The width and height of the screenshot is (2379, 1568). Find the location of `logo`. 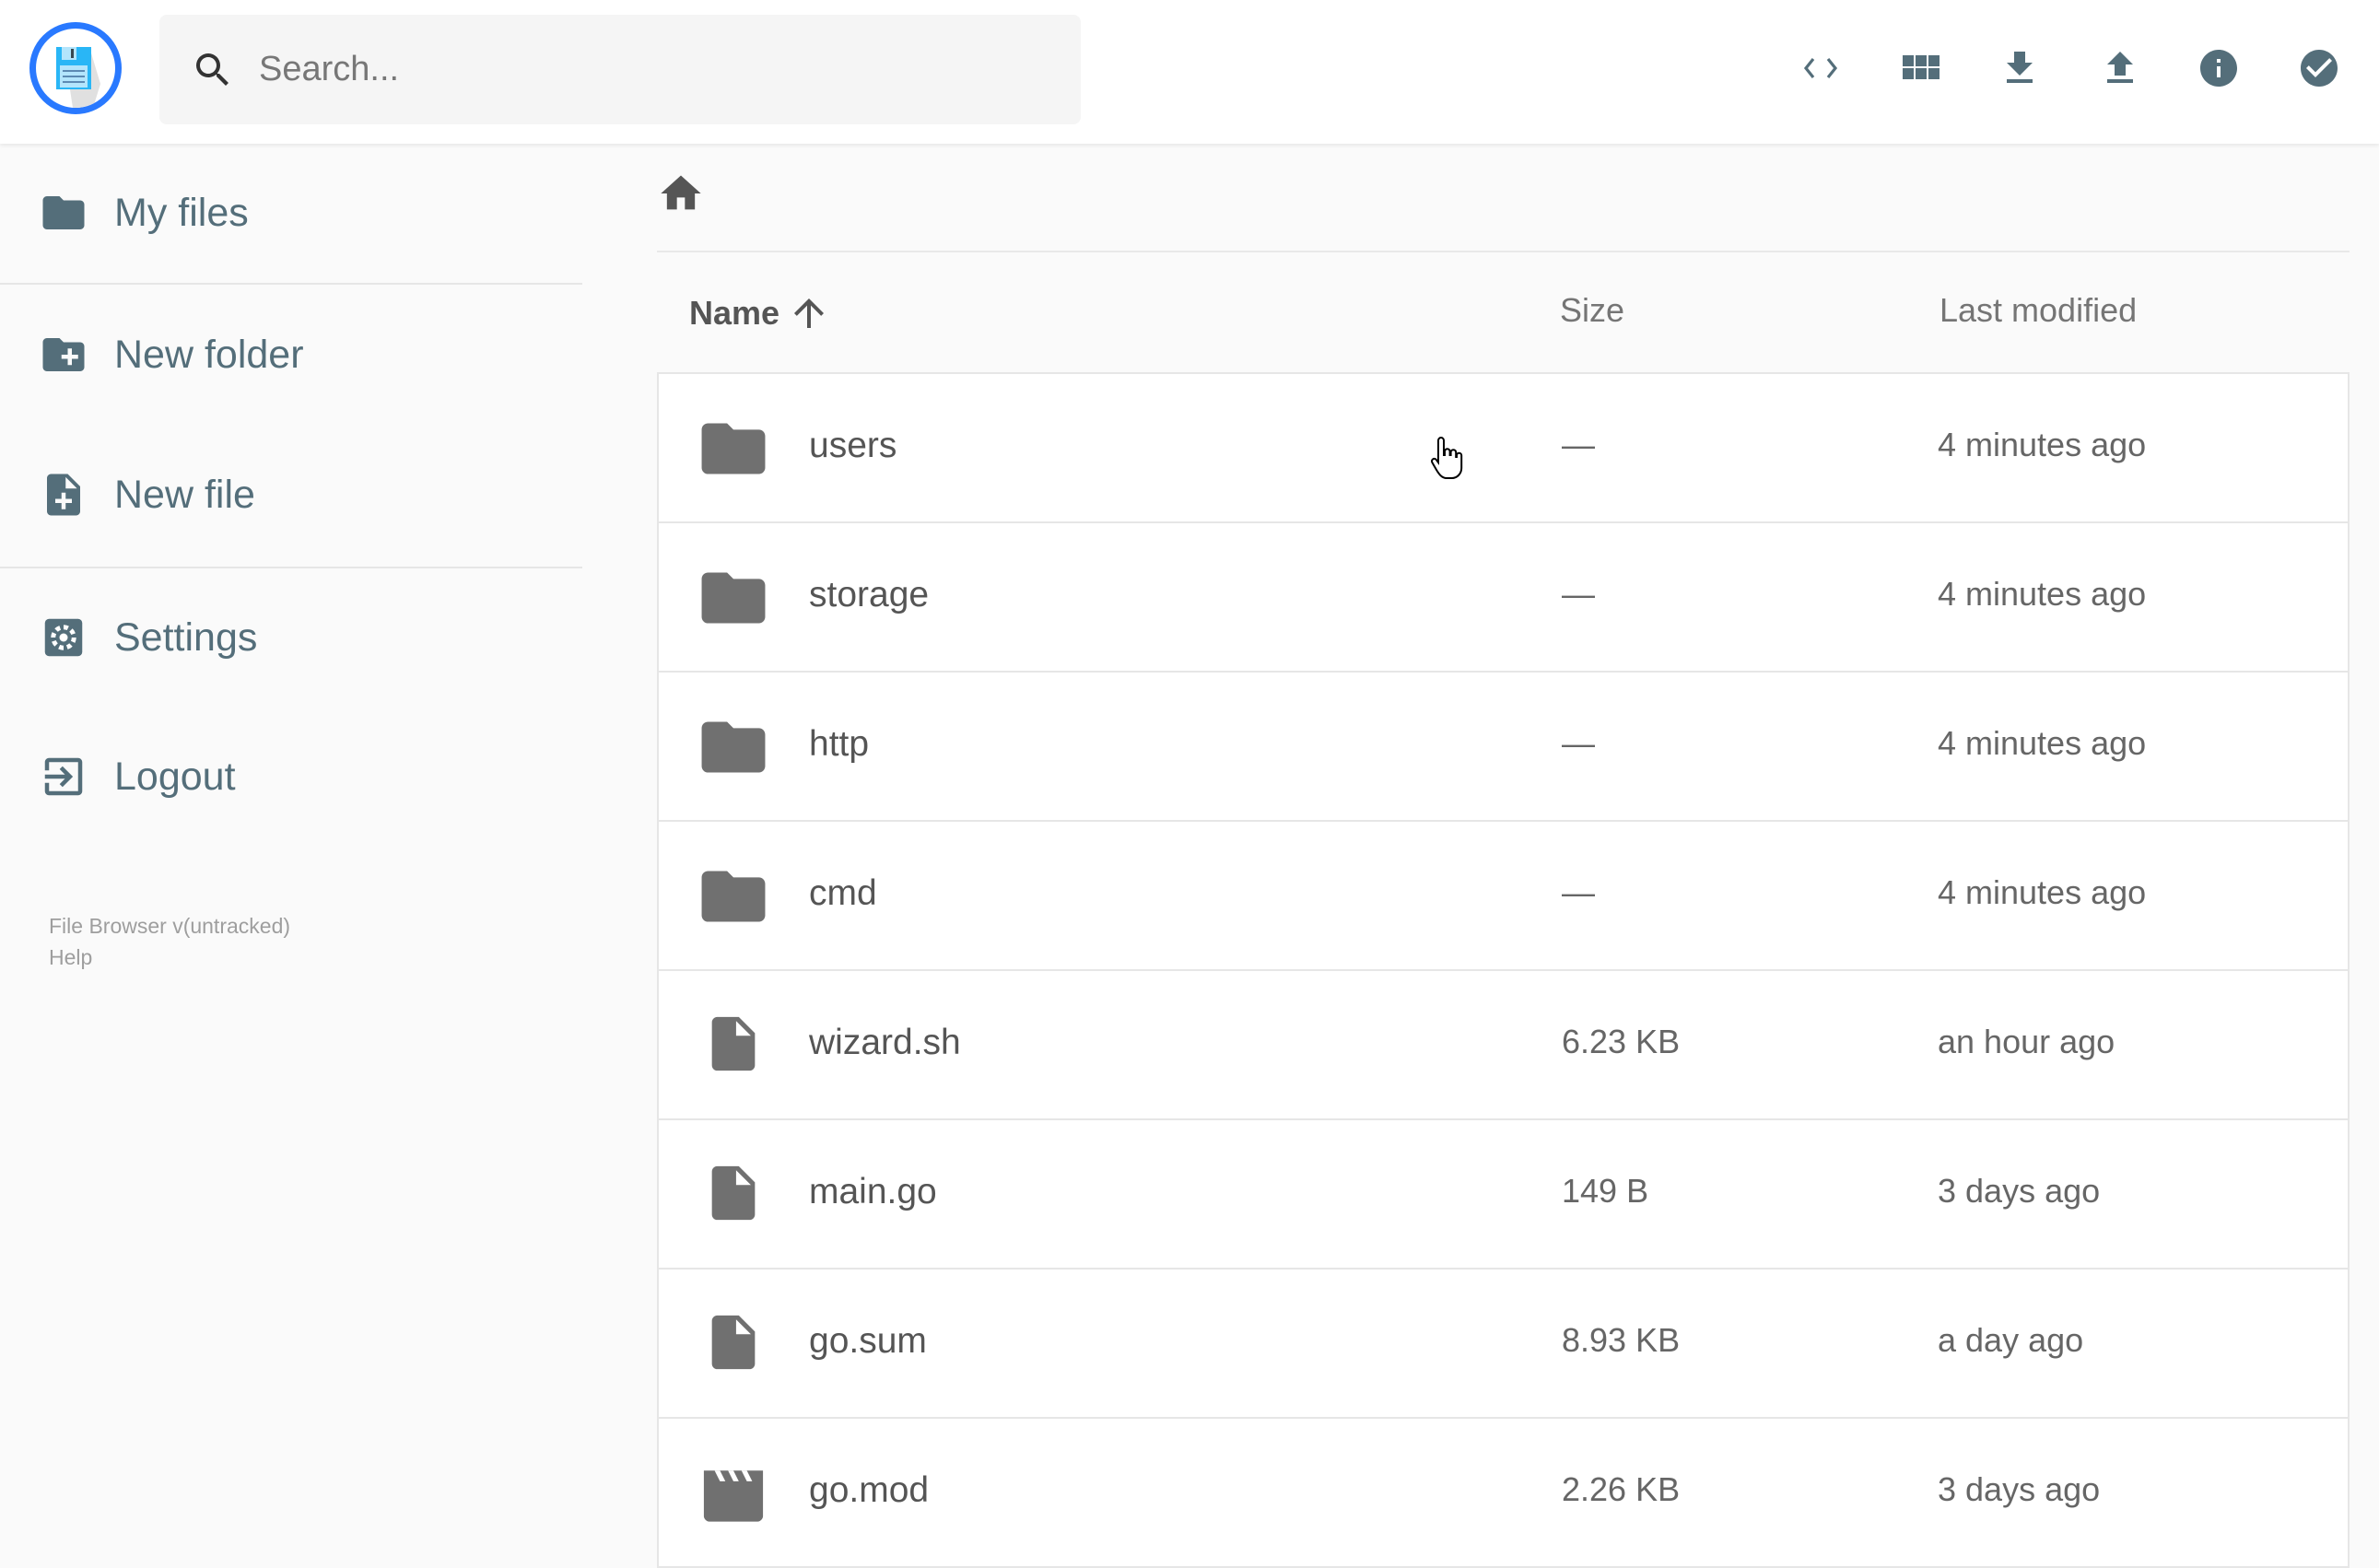

logo is located at coordinates (75, 68).